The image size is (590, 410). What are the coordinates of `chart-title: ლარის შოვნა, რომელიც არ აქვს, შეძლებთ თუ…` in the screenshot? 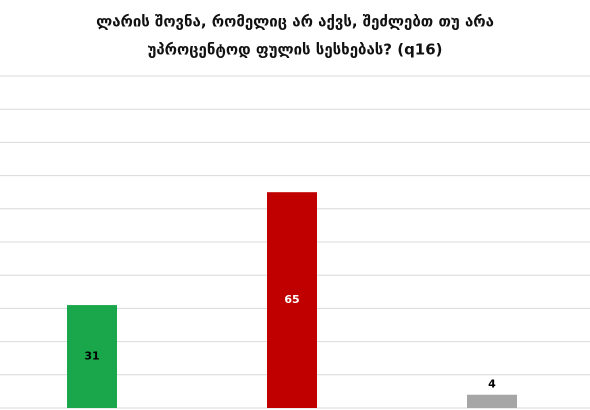 It's located at (295, 22).